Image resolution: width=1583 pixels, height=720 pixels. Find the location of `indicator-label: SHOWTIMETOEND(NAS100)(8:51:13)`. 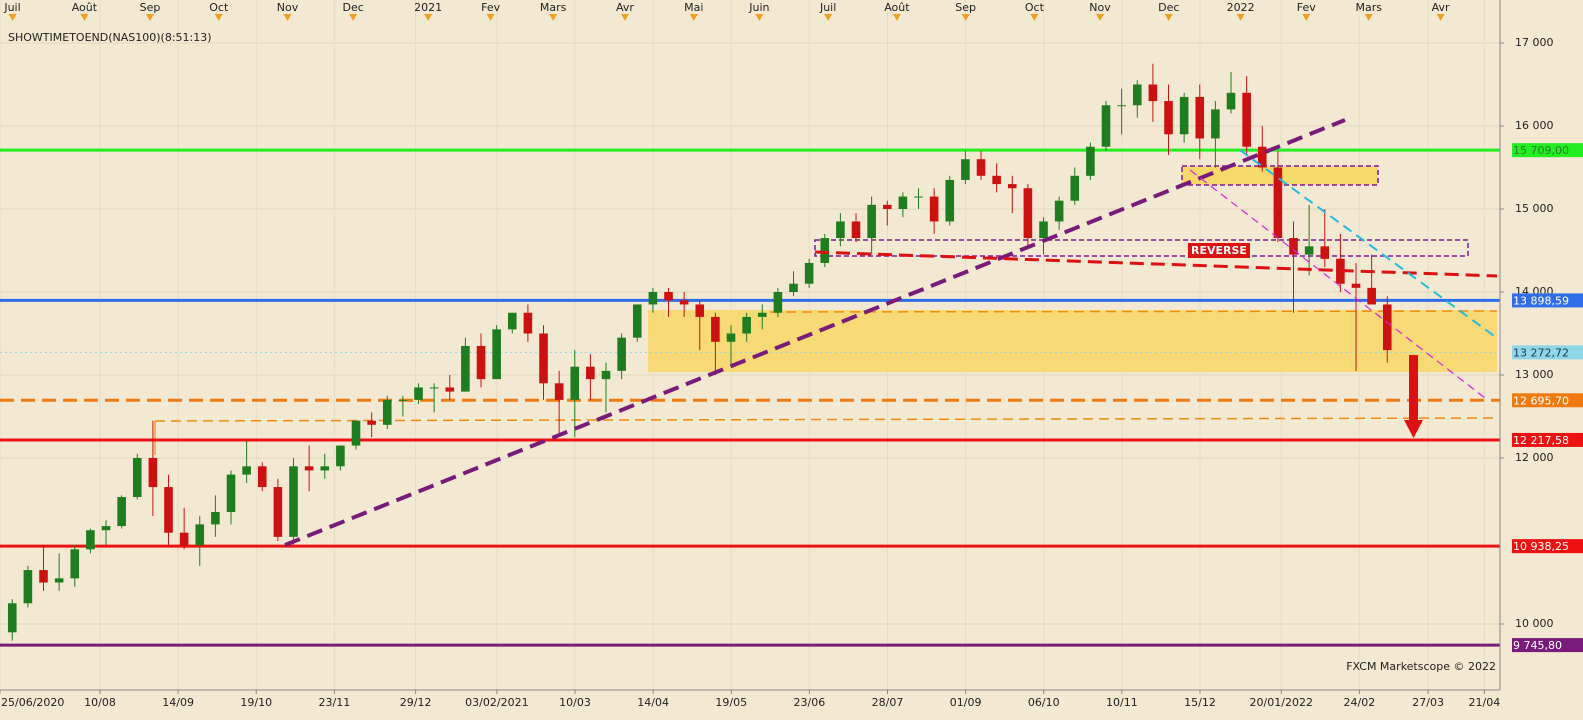

indicator-label: SHOWTIMETOEND(NAS100)(8:51:13) is located at coordinates (110, 37).